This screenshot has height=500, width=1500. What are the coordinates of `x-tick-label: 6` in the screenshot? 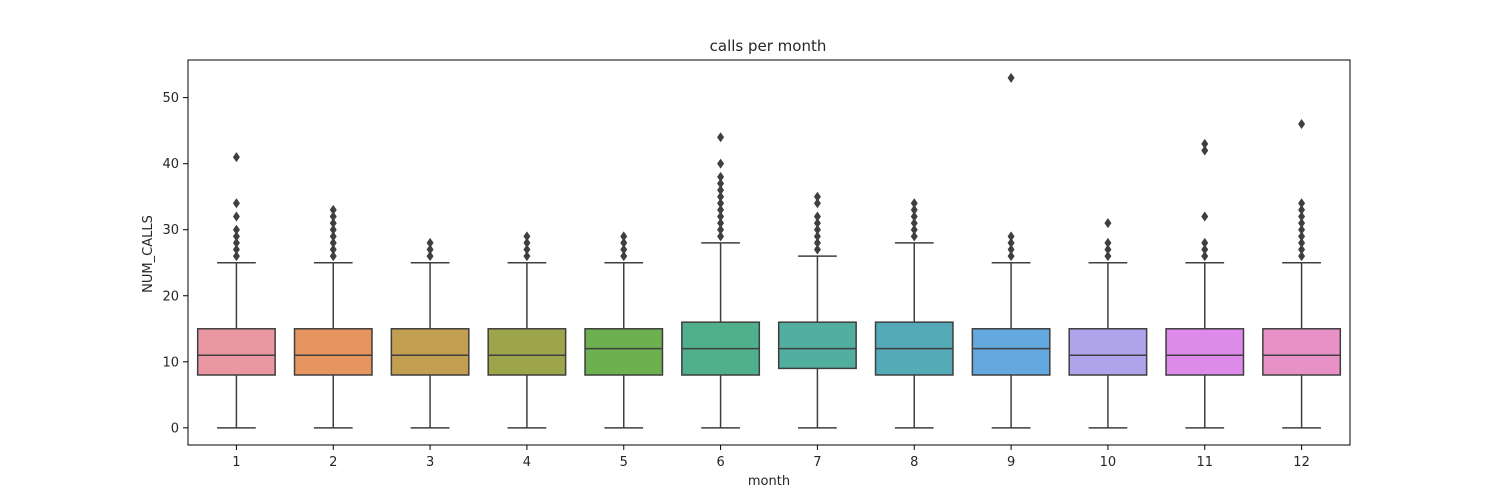 It's located at (720, 462).